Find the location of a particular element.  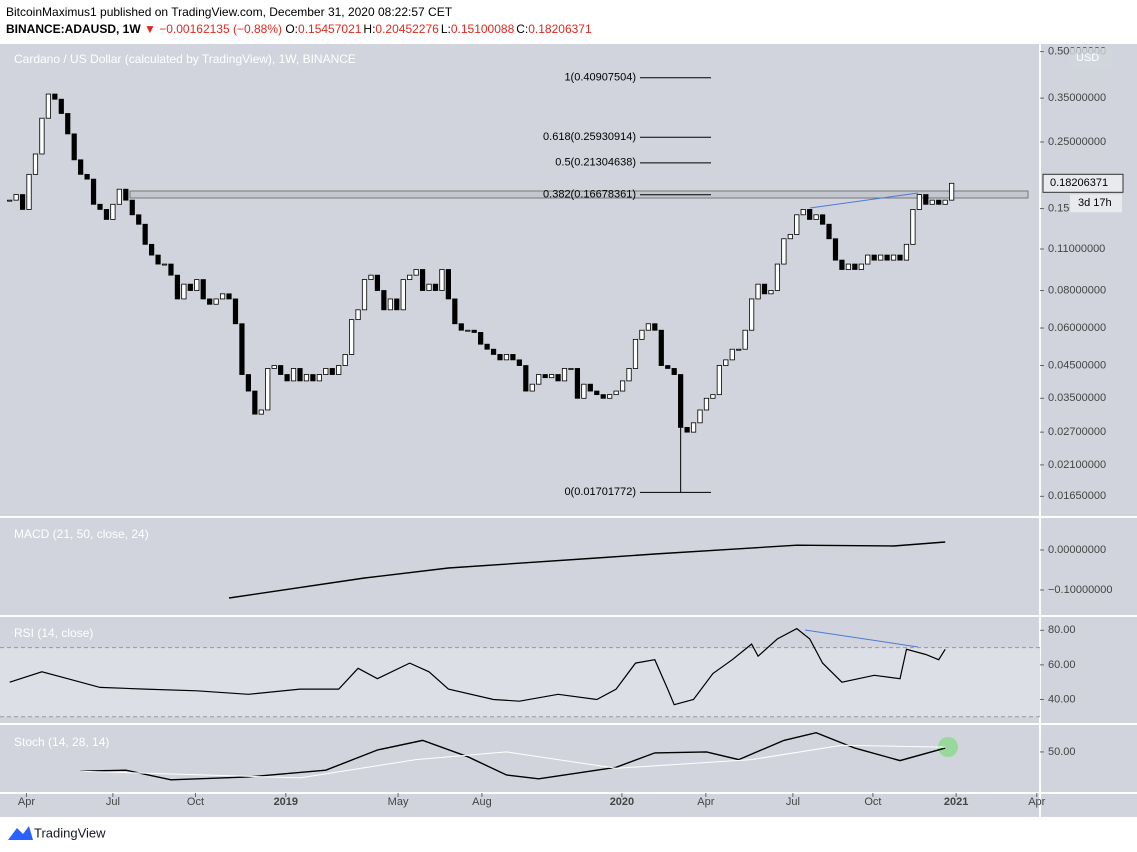

x-tick-label: Jul is located at coordinates (113, 802).